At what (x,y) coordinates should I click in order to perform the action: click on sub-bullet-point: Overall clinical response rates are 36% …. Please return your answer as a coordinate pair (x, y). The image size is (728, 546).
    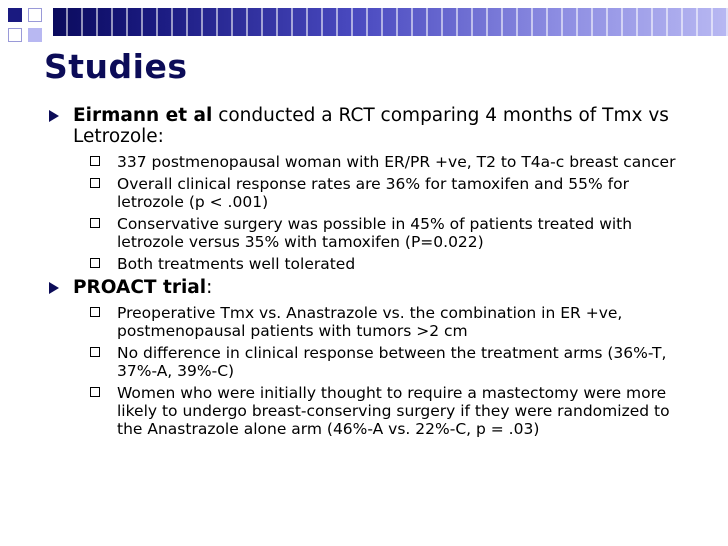
    Looking at the image, I should click on (364, 193).